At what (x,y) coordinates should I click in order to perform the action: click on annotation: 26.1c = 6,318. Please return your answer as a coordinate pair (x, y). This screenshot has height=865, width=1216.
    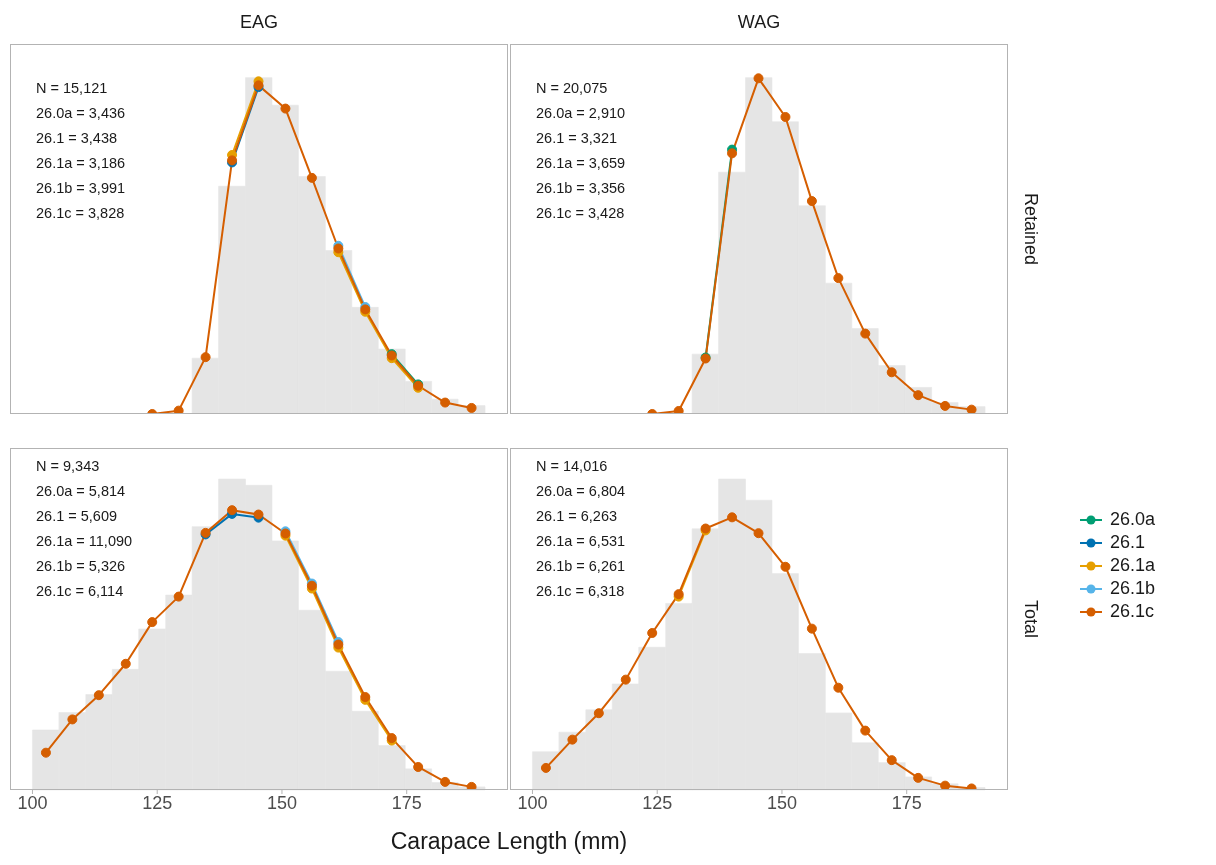
    Looking at the image, I should click on (581, 591).